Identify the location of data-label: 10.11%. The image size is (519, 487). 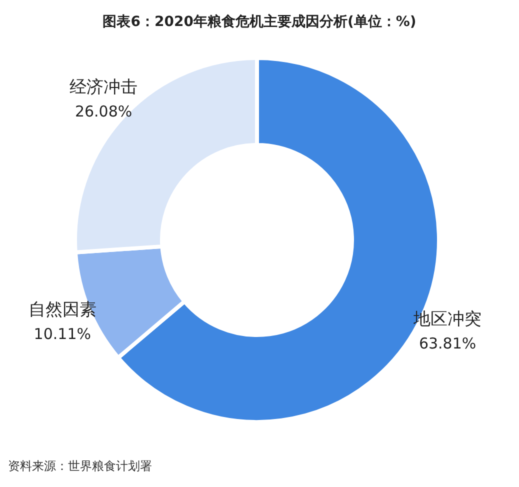
(63, 333).